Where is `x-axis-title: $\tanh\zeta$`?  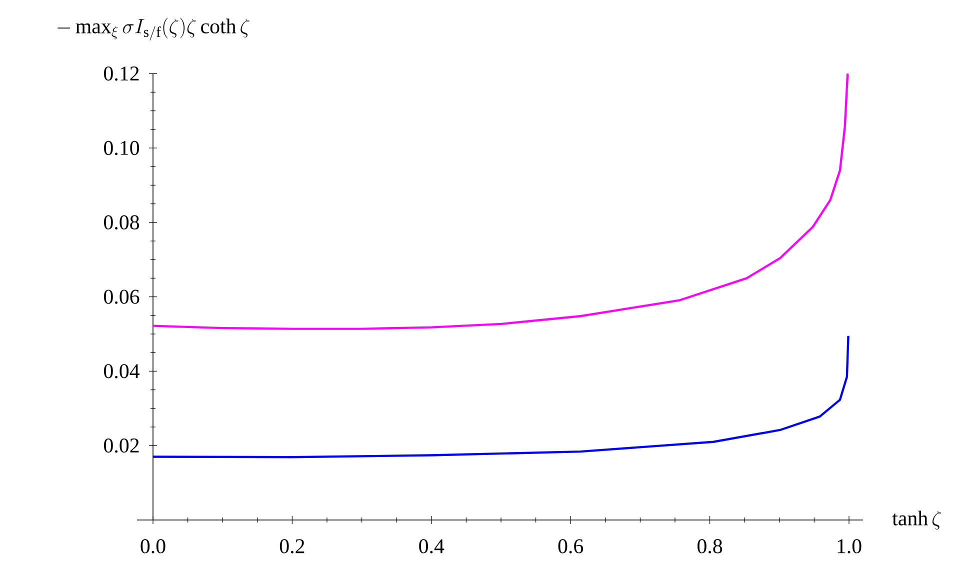 x-axis-title: $\tanh\zeta$ is located at coordinates (917, 520).